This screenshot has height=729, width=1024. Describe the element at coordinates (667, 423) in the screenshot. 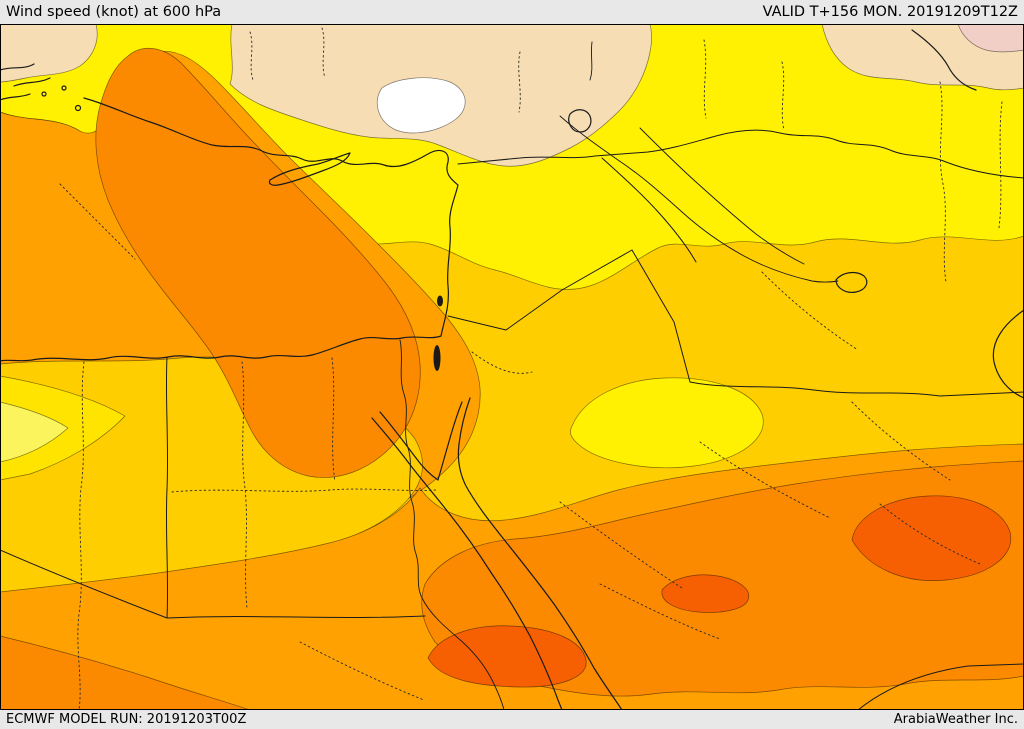

I see `band-yellow-kidney` at that location.